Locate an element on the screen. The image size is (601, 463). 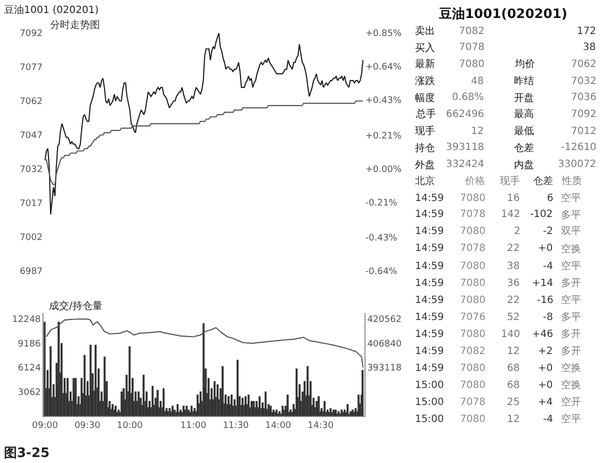
text: 0.68% is located at coordinates (468, 97).